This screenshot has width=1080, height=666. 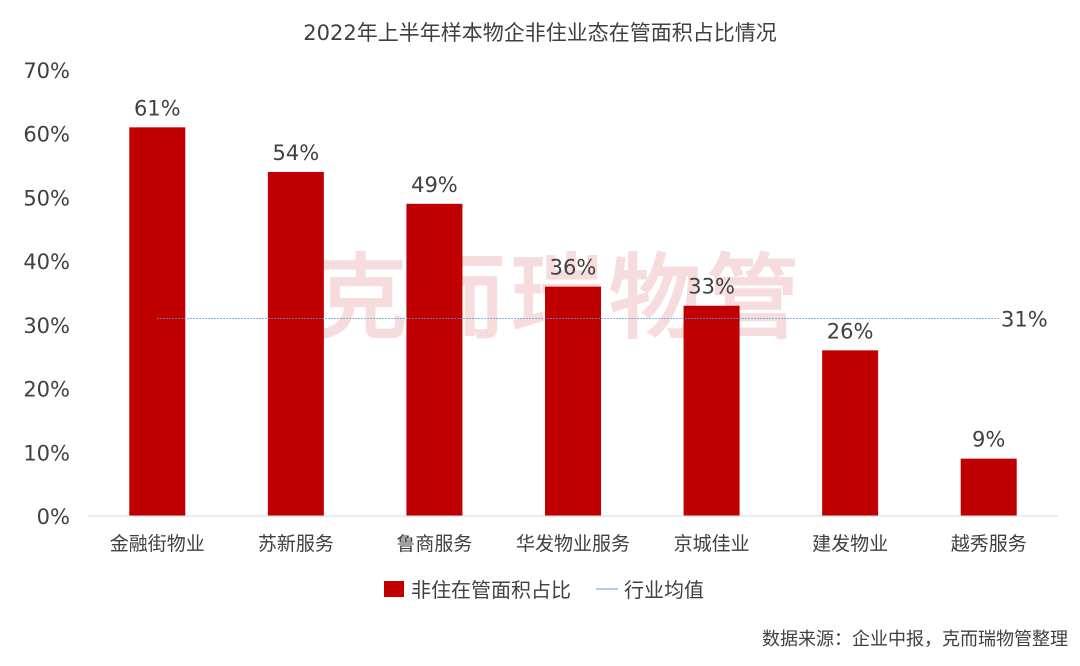 What do you see at coordinates (915, 639) in the screenshot?
I see `source-note: 数据来源：企业中报，克而瑞物管整理` at bounding box center [915, 639].